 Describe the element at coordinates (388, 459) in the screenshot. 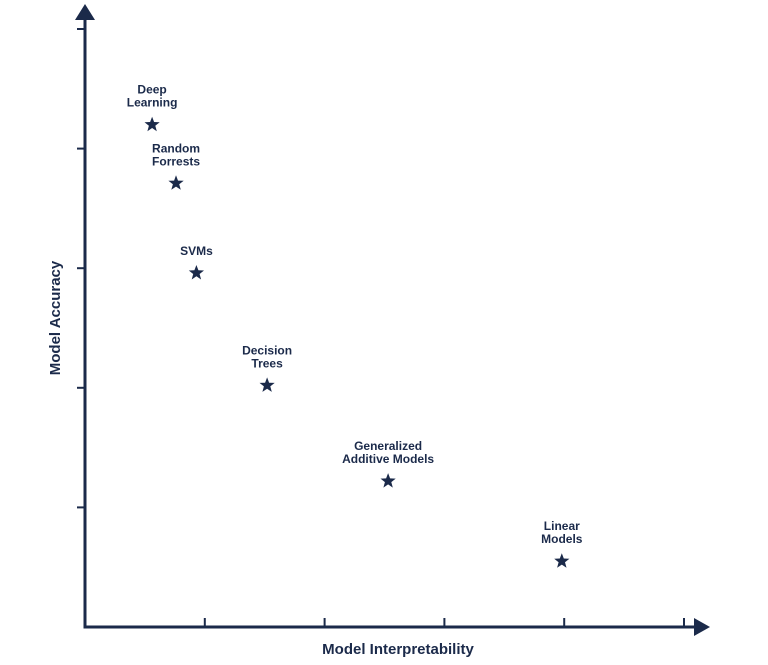

I see `point-label: Additive Models` at that location.